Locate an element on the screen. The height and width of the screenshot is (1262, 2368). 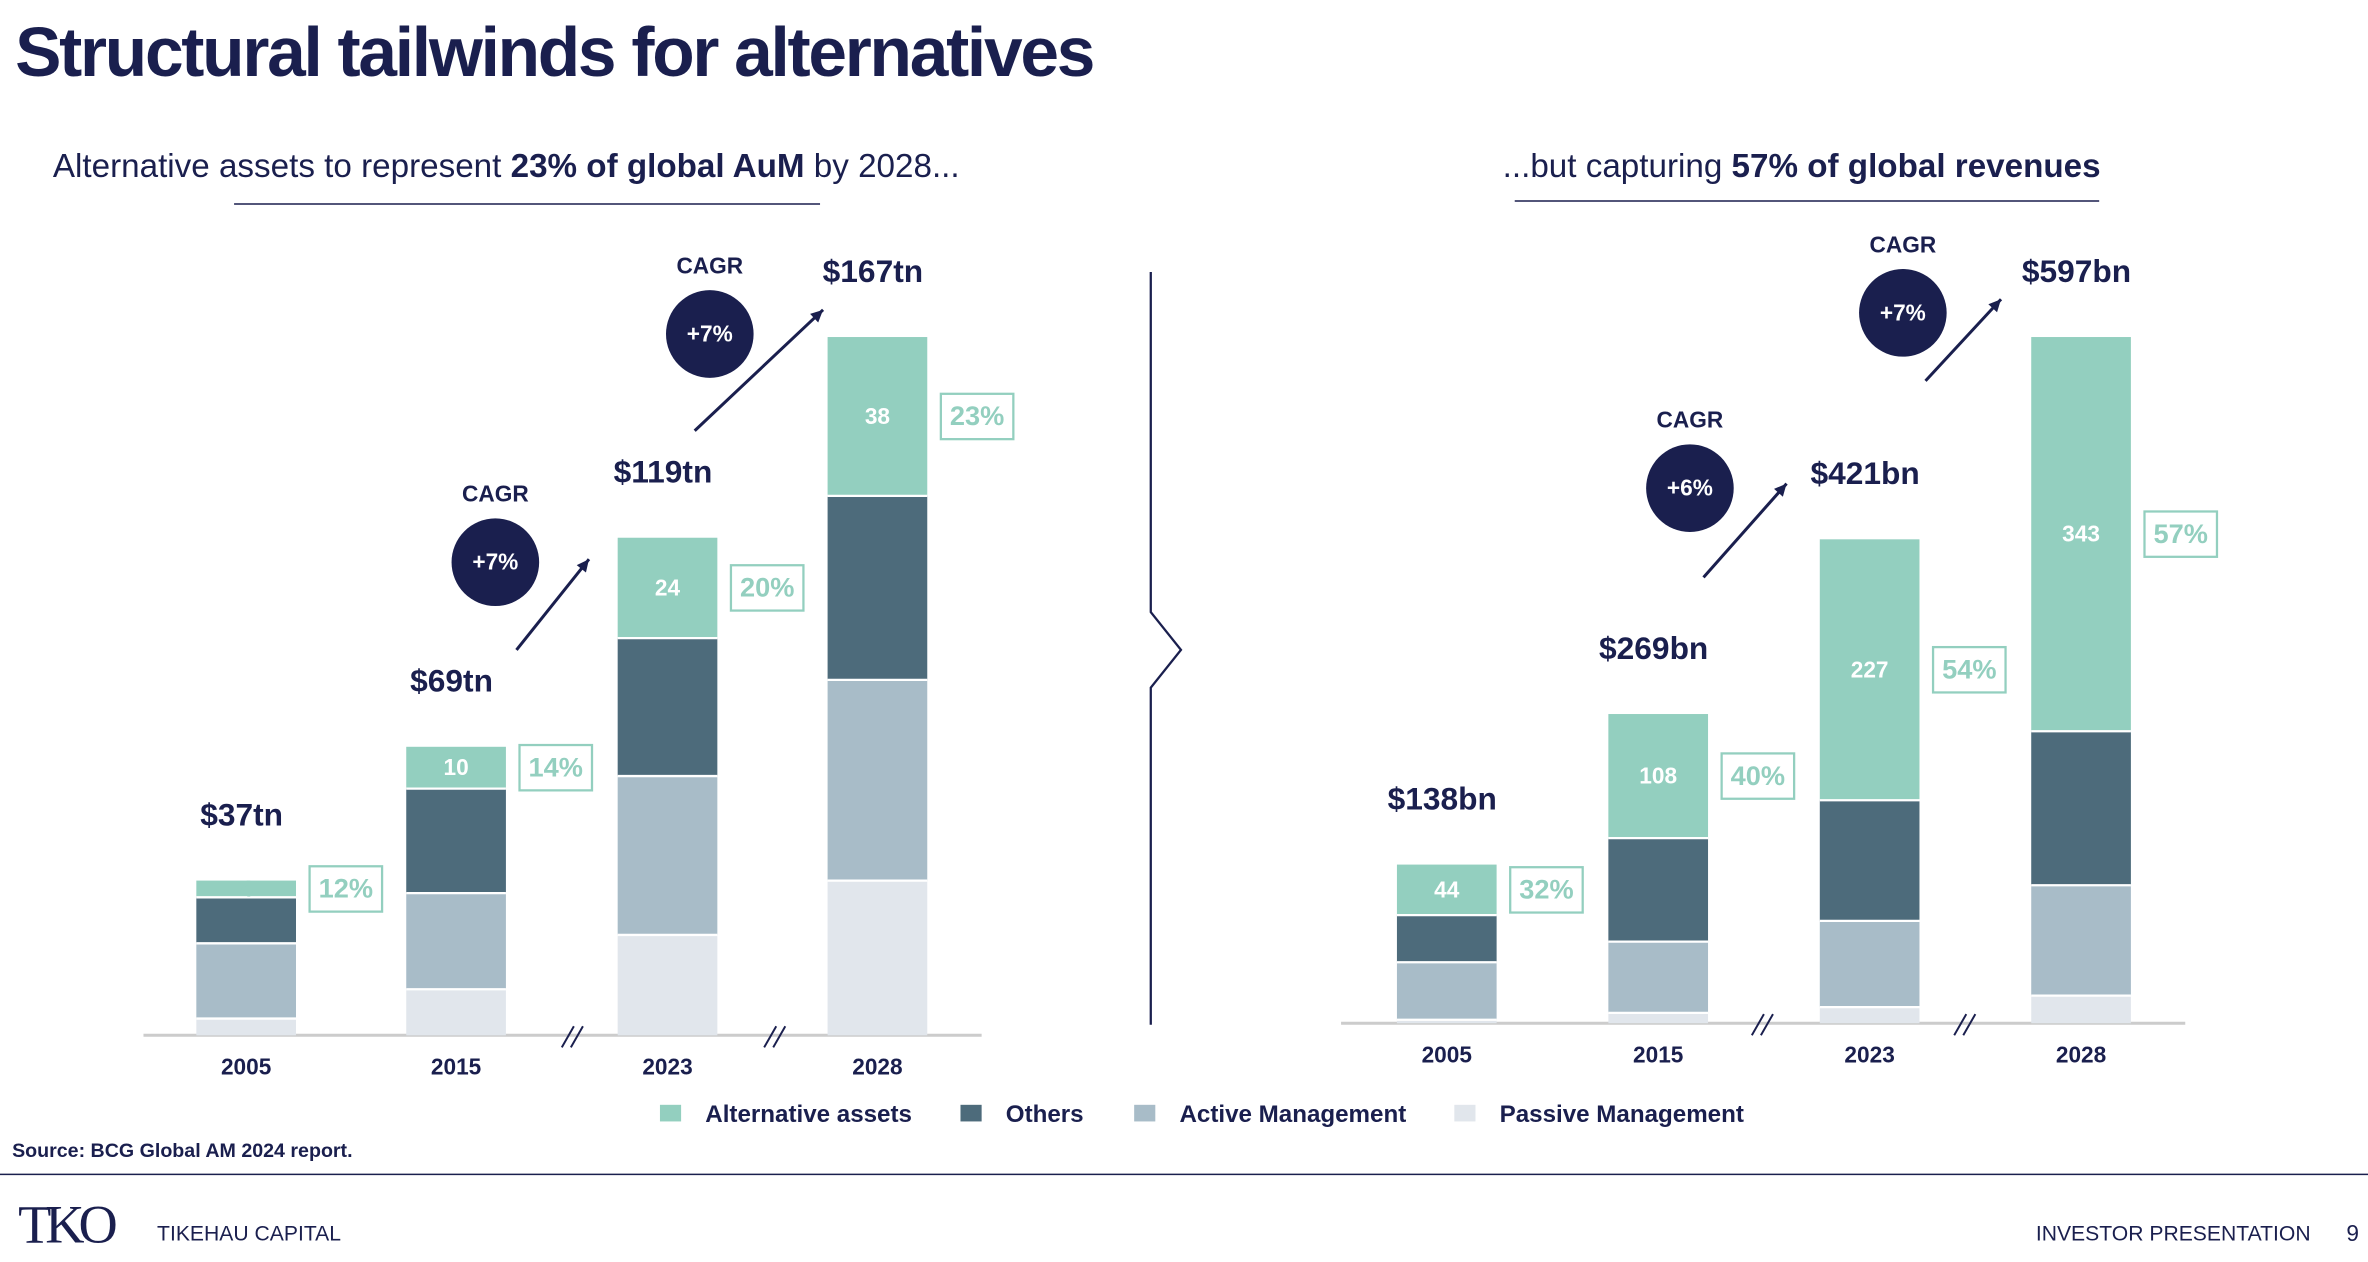
source: Source: BCG Global AM 2024 report. is located at coordinates (182, 1151).